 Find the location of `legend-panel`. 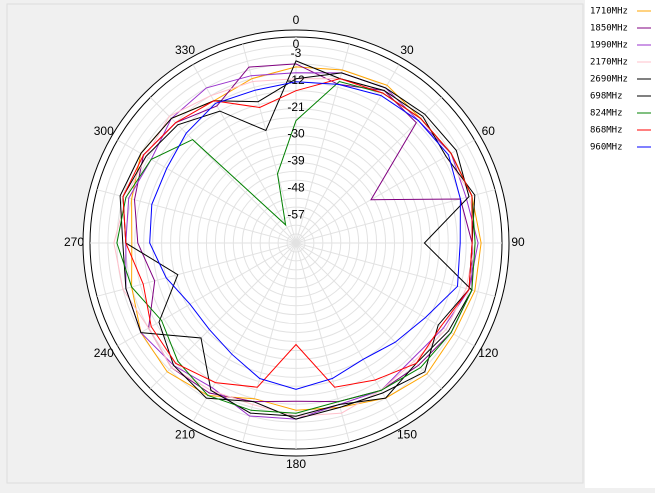

legend-panel is located at coordinates (620, 244).